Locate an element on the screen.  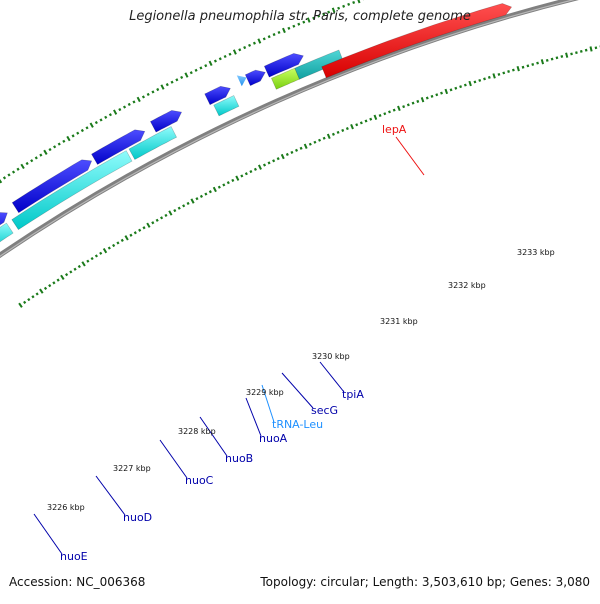
gene-nuoA-cyan is located at coordinates (226, 106).